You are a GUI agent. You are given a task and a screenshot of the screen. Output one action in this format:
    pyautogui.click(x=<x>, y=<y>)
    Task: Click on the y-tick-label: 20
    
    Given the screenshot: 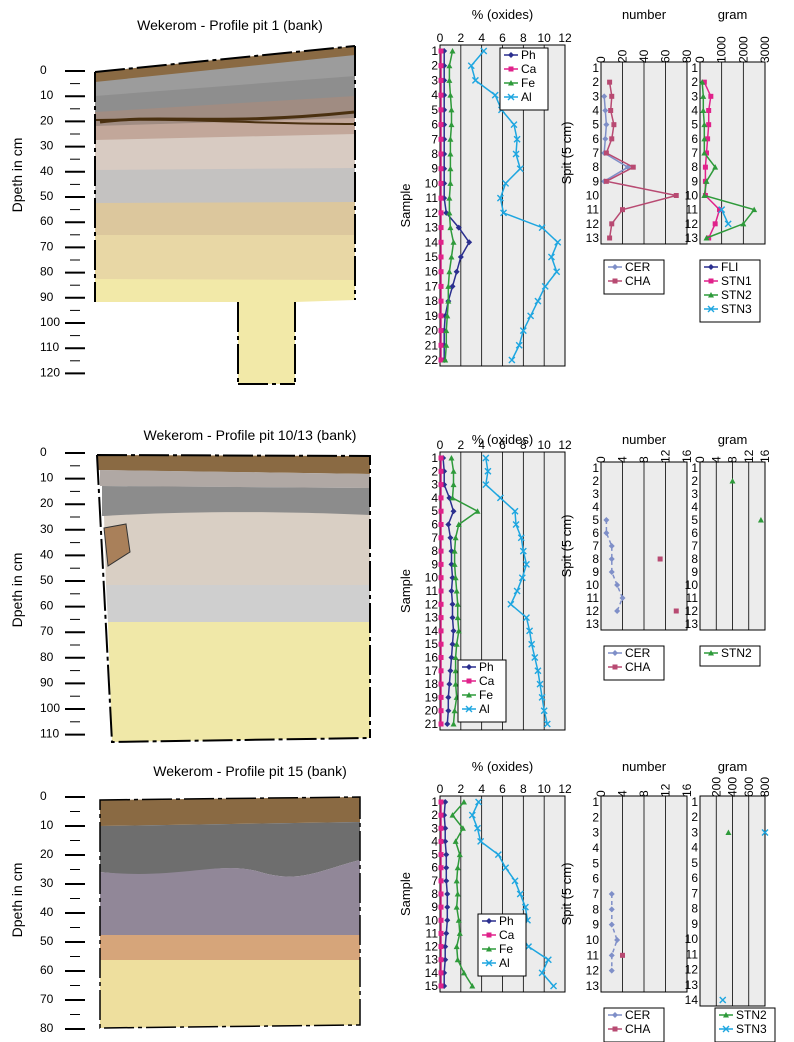 What is the action you would take?
    pyautogui.click(x=432, y=331)
    